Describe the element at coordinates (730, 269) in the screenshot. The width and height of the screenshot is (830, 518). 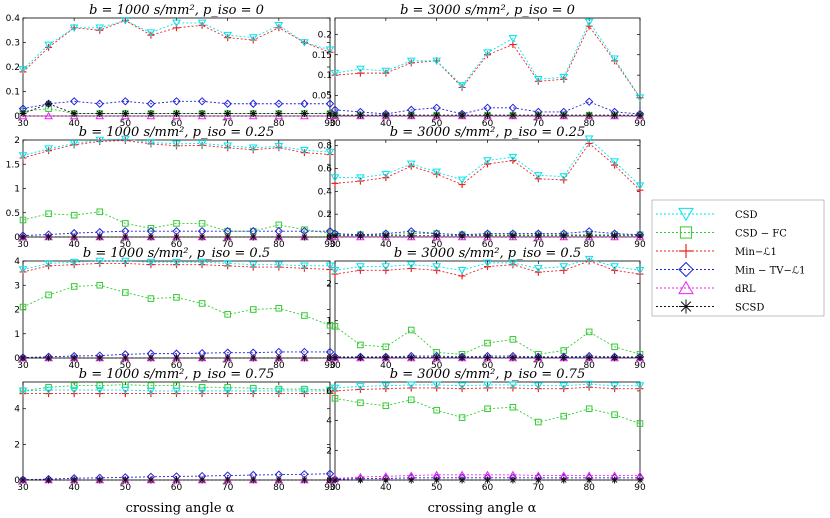
I see `legend-entry-tv: Min − TV−ℒ1` at that location.